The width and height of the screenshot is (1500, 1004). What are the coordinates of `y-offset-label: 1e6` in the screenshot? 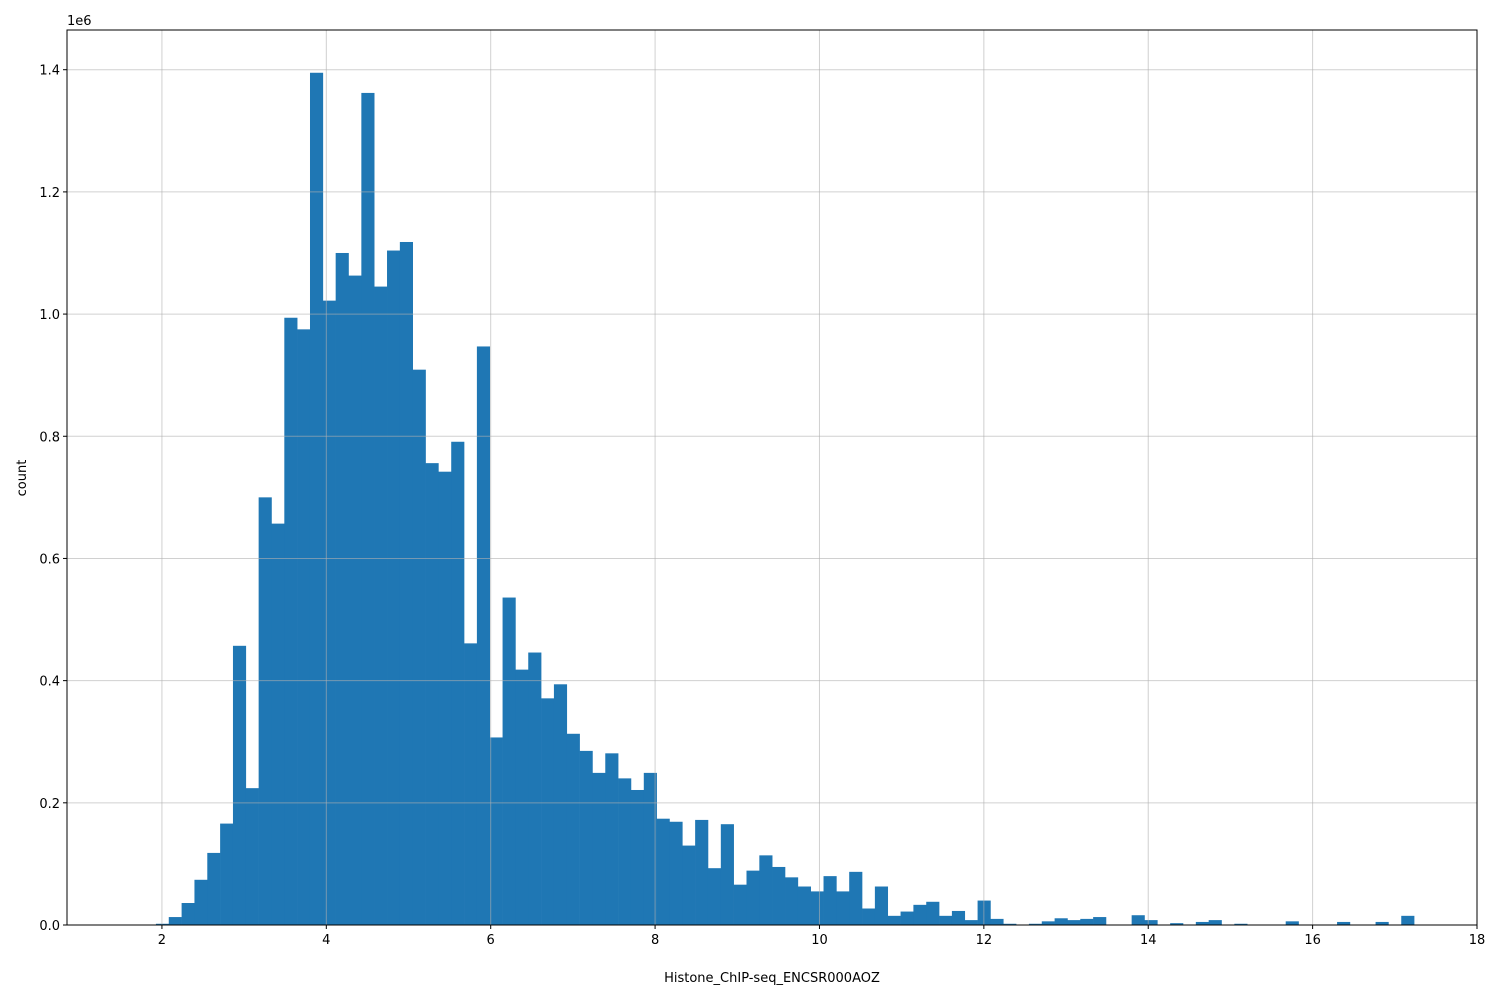 It's located at (79, 21).